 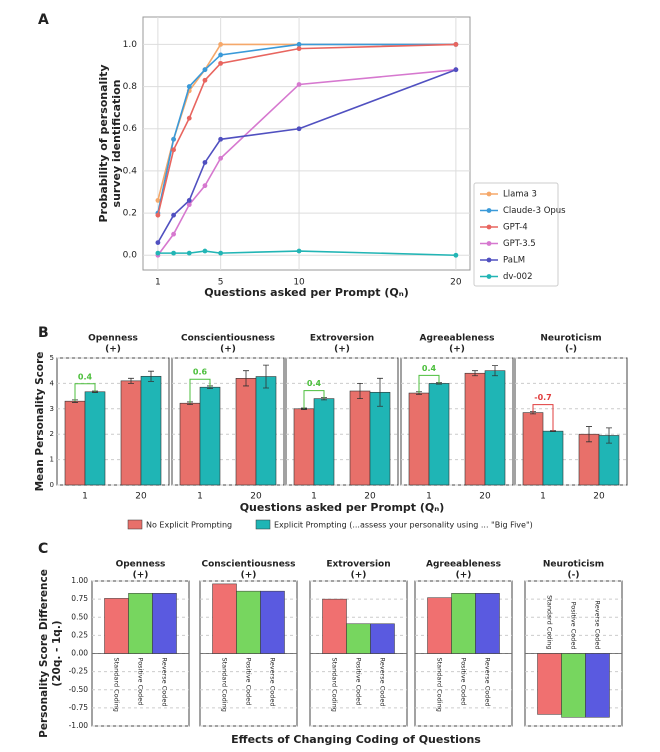 I want to click on x-tick-label: 5, so click(x=221, y=283).